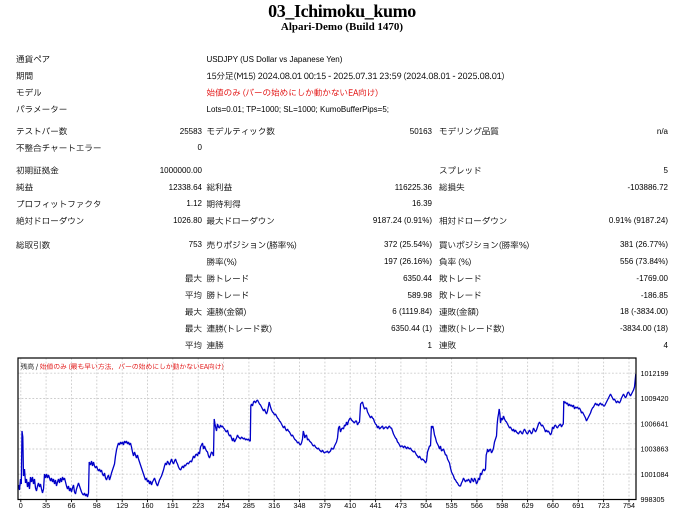  What do you see at coordinates (653, 499) in the screenshot?
I see `svg-text: 998305` at bounding box center [653, 499].